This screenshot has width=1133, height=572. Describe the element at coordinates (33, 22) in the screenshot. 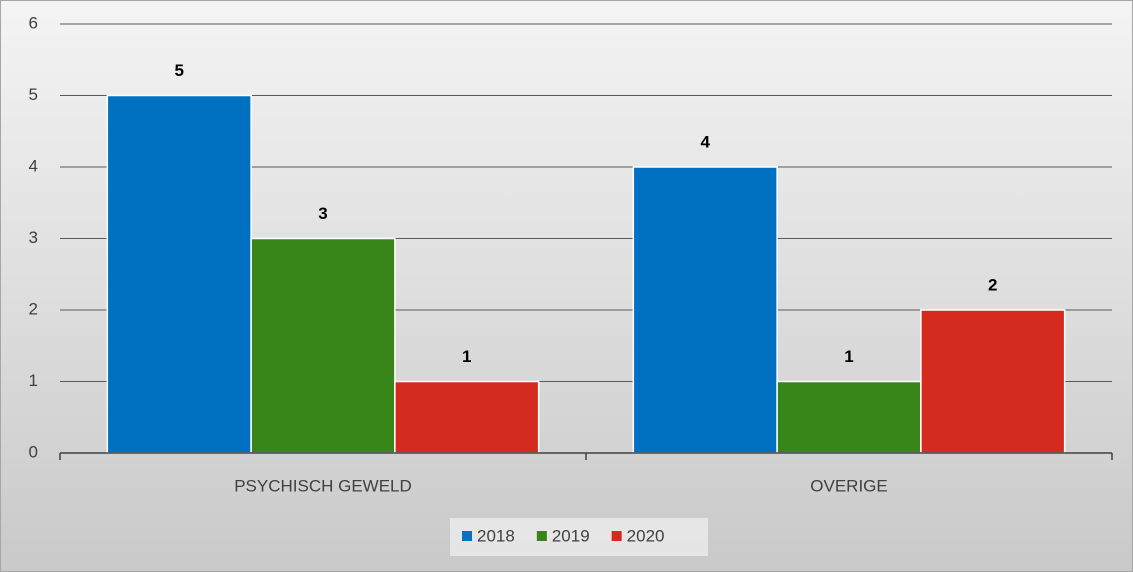

I see `y-tick-label: 6` at that location.